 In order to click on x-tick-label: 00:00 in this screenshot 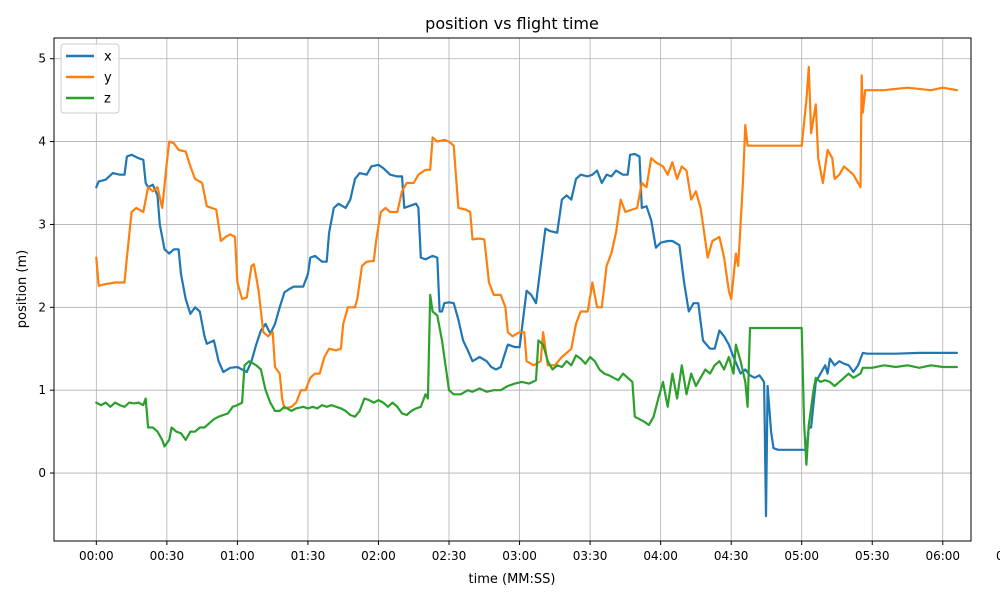, I will do `click(96, 556)`.